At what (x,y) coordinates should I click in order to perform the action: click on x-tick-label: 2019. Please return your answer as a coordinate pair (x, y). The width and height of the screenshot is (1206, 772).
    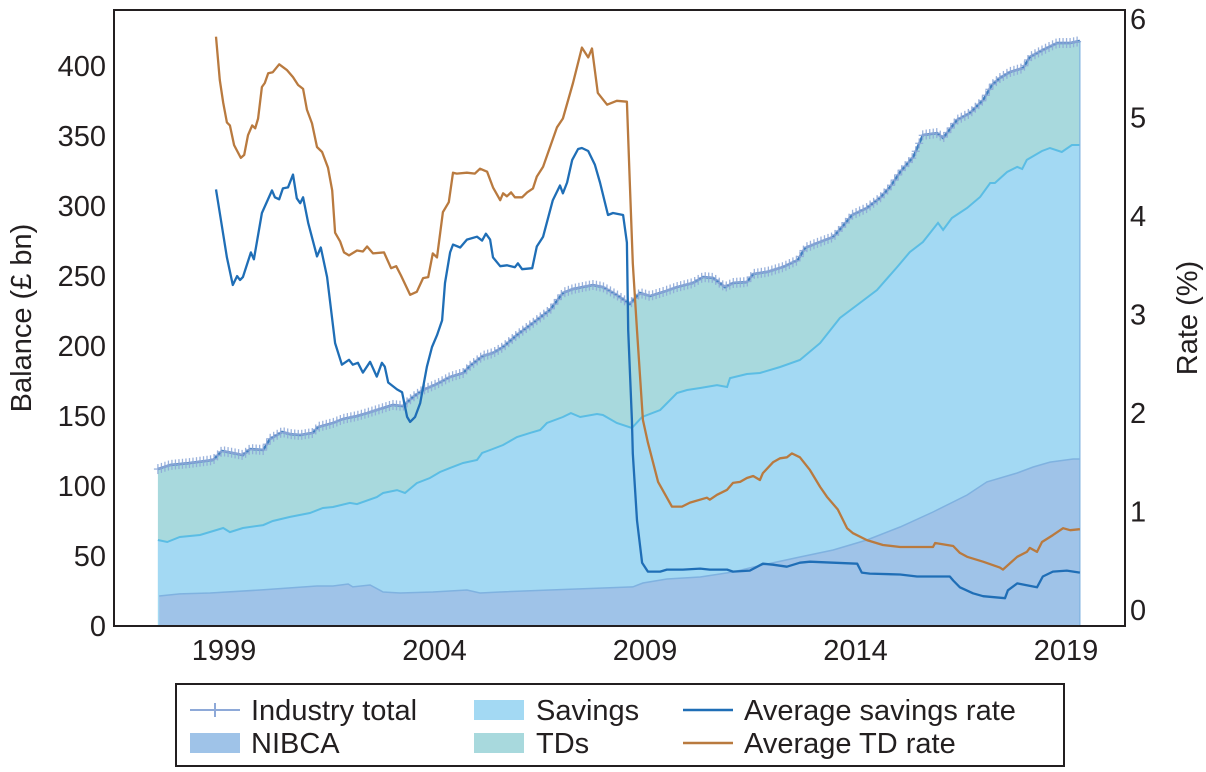
    Looking at the image, I should click on (1066, 651).